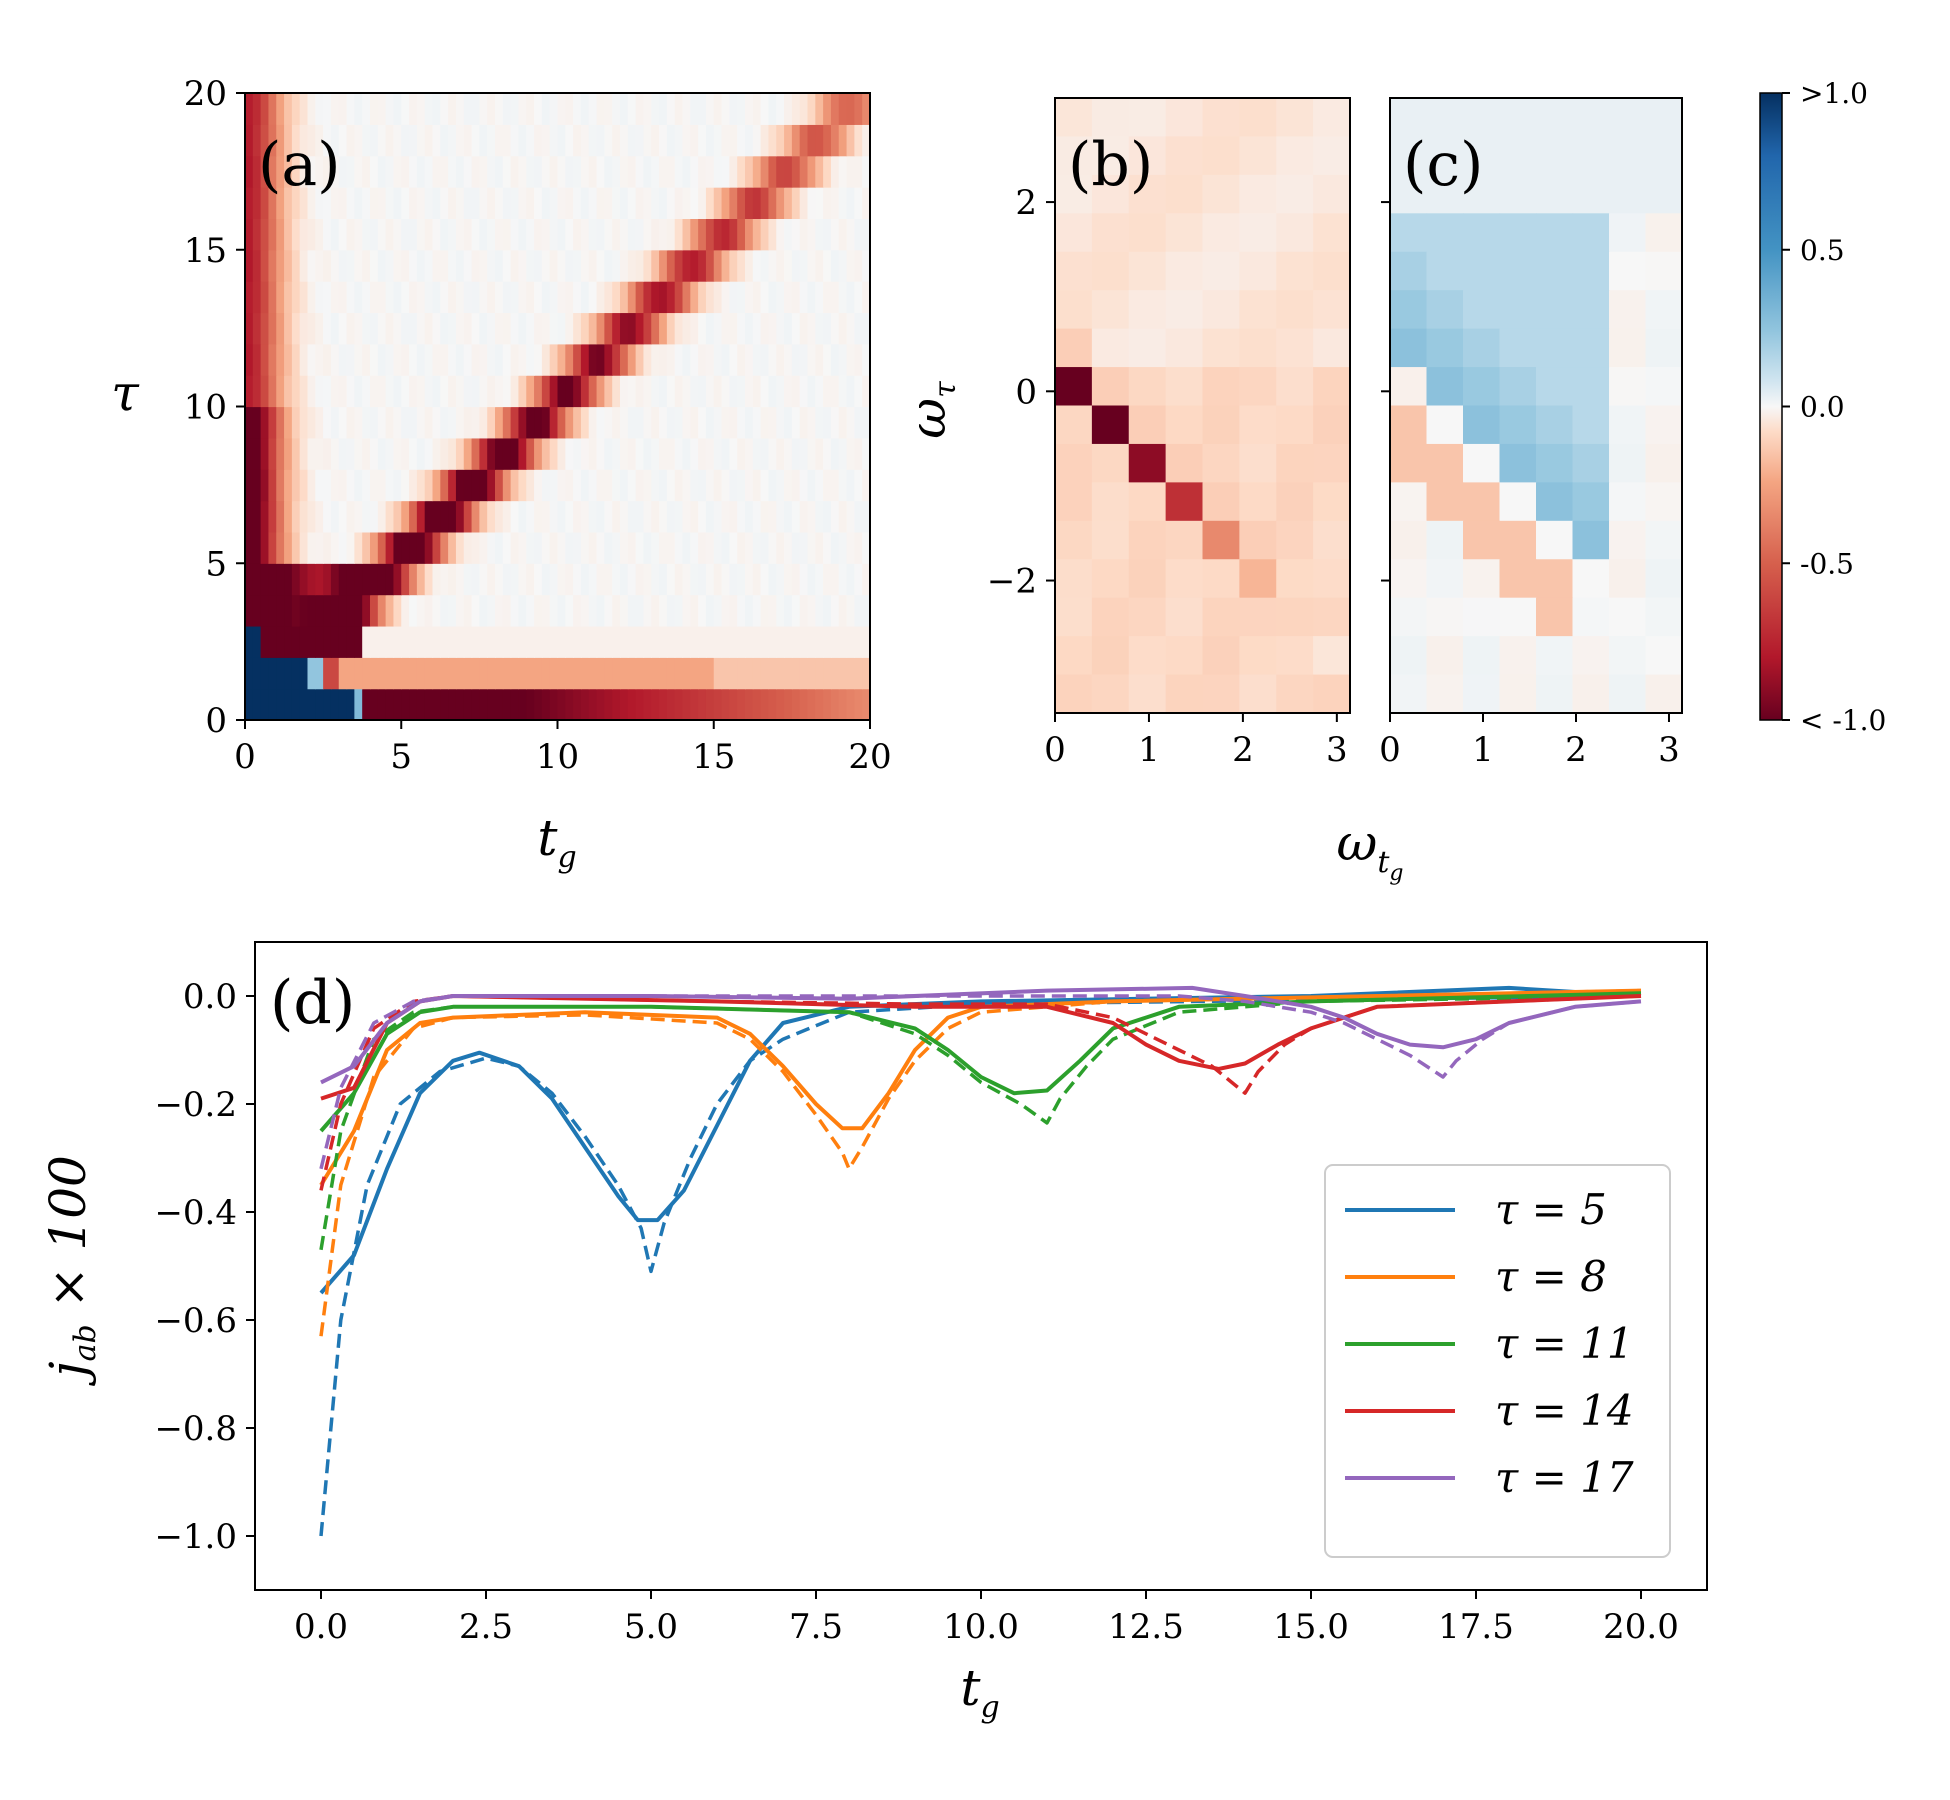 Image resolution: width=1950 pixels, height=1800 pixels. I want to click on x-tick-label: 0, so click(1055, 750).